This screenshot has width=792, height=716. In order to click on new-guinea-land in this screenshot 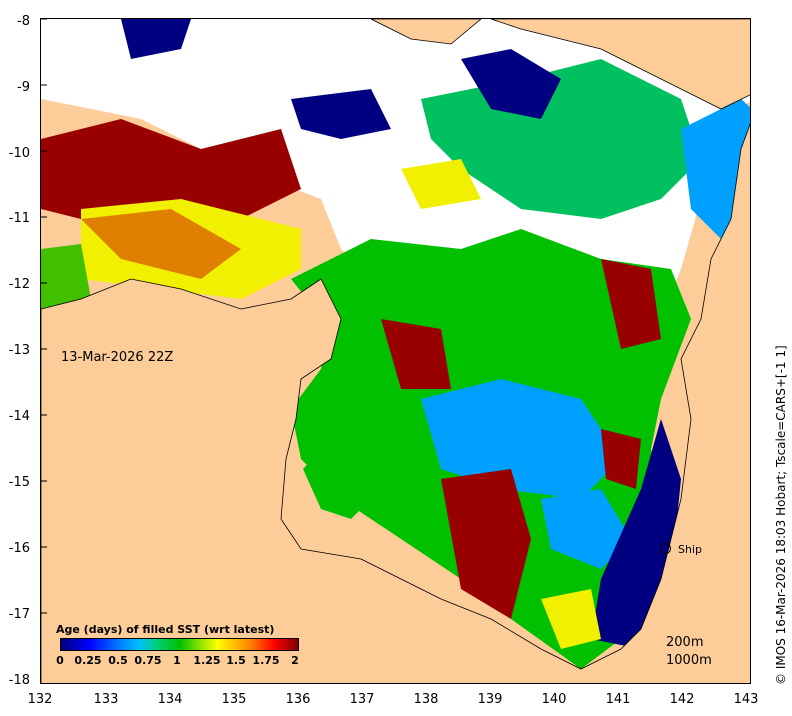, I will do `click(620, 64)`.